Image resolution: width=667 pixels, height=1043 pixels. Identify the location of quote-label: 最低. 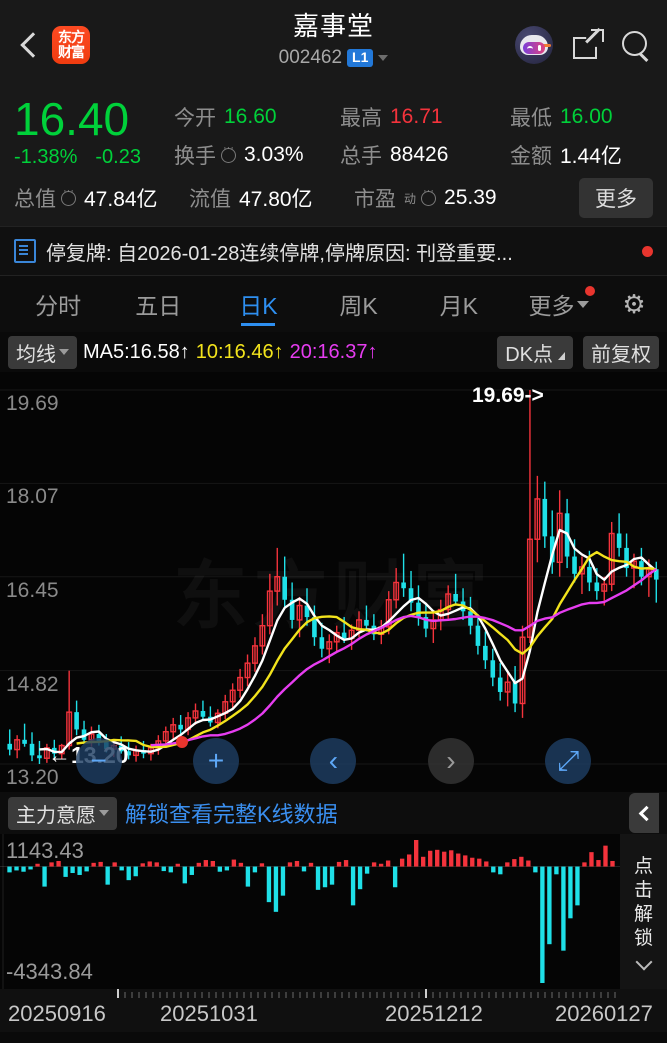
(531, 118).